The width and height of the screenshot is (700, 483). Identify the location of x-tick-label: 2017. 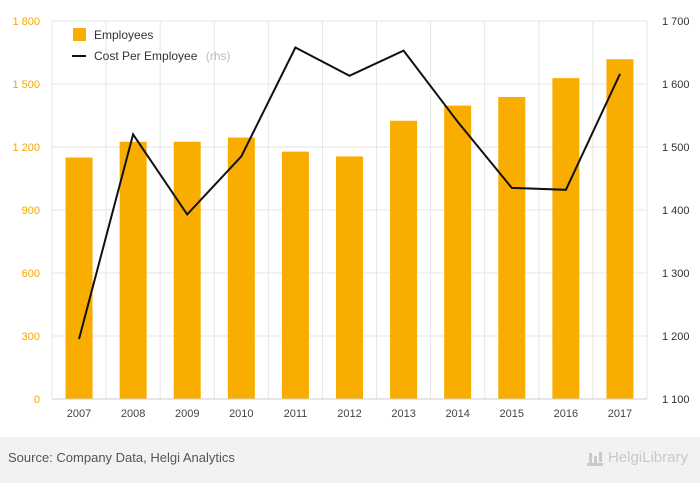
(620, 414).